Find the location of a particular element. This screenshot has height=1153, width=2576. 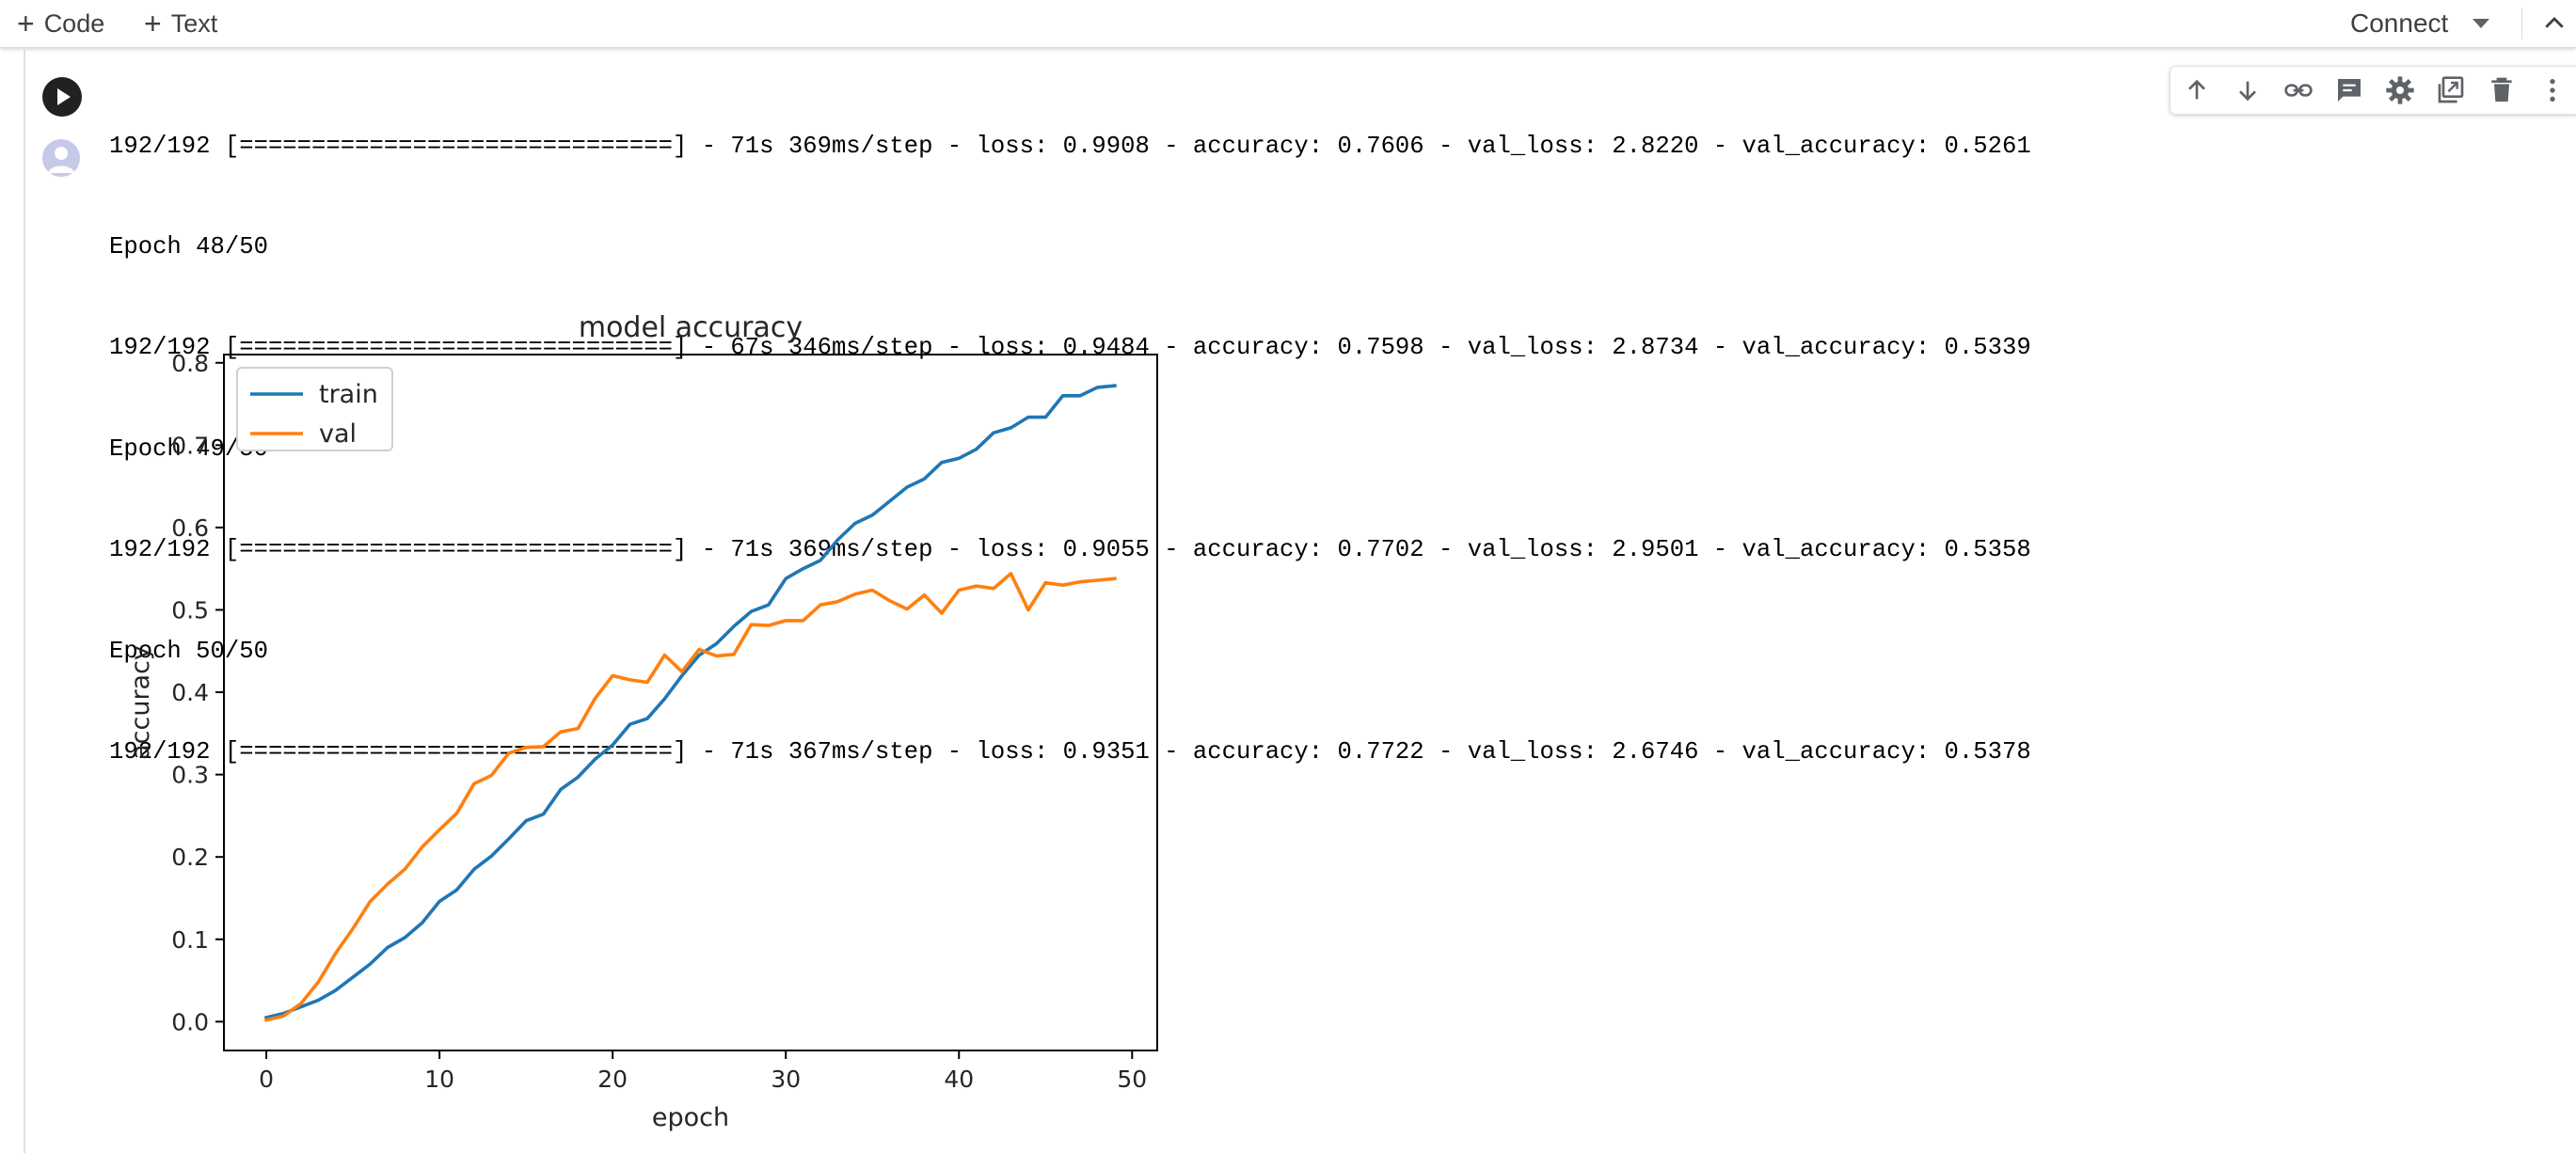

output-line: Epoch 50/50 is located at coordinates (188, 651).